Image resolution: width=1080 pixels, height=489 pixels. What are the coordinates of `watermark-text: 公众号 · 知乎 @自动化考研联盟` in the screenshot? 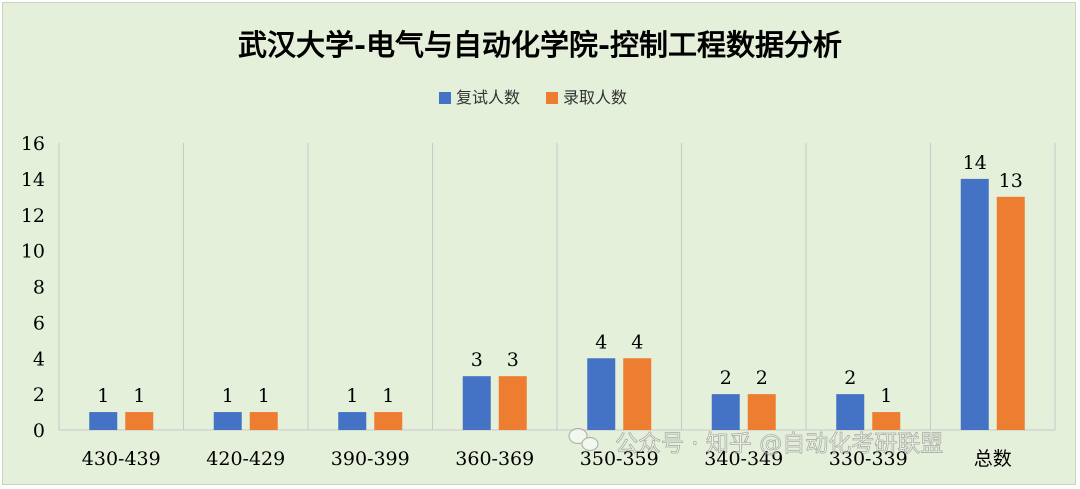 It's located at (779, 444).